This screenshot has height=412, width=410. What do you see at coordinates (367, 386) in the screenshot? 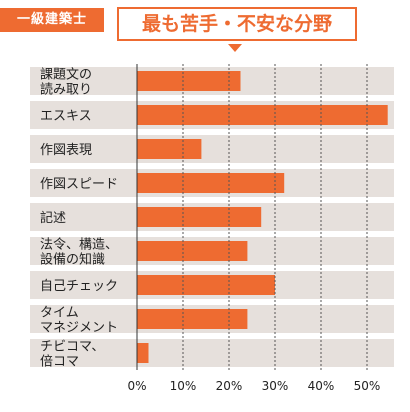
I see `x-tick-label: 50%` at bounding box center [367, 386].